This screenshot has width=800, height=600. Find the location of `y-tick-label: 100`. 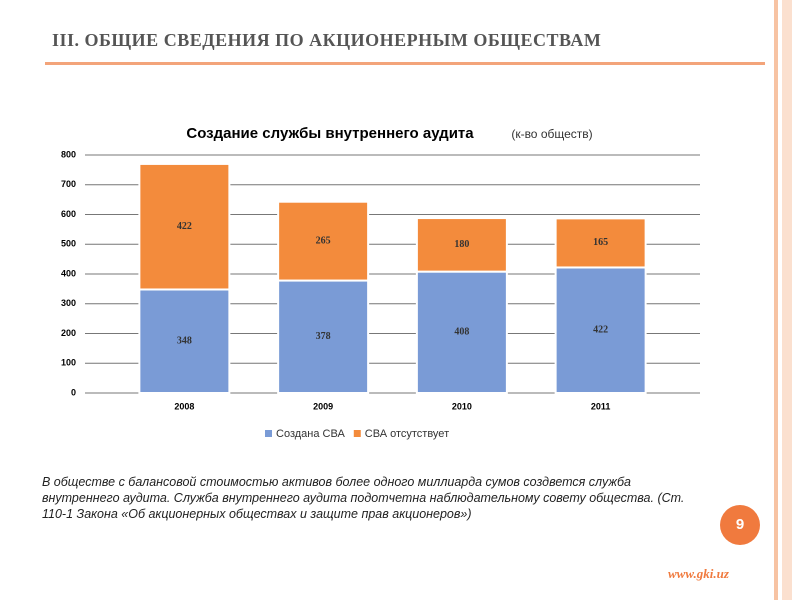

y-tick-label: 100 is located at coordinates (68, 363).